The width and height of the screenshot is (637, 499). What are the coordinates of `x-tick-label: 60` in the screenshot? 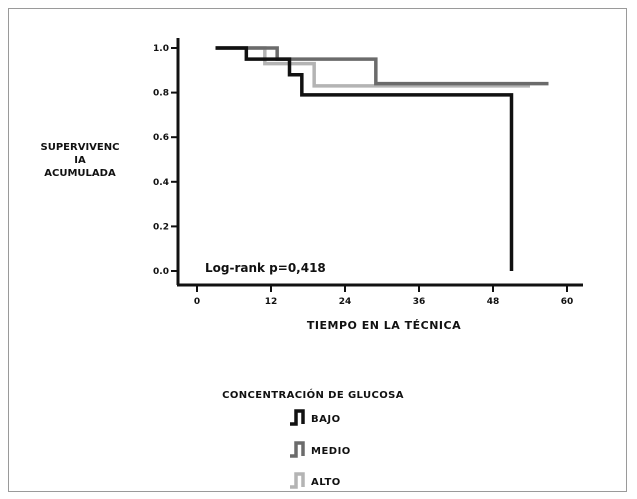 It's located at (567, 302).